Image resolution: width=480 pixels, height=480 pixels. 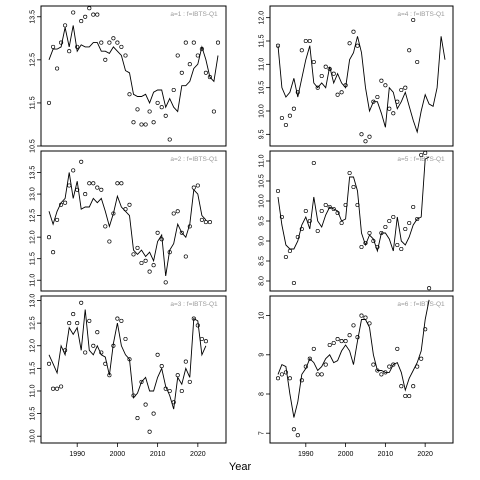 I want to click on y-tick-label: 10.5, so click(x=261, y=88).